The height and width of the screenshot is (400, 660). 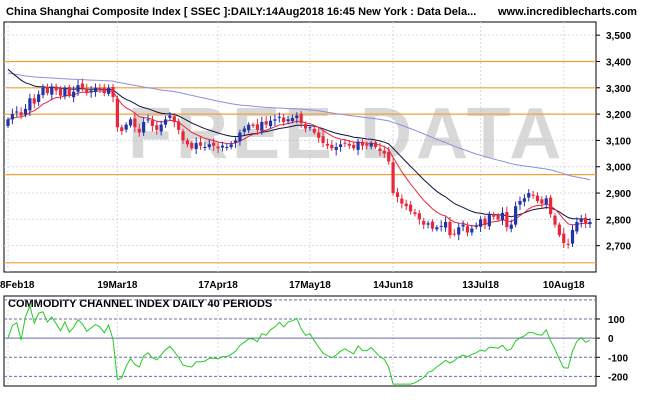 I want to click on site-credit: www.incrediblecharts.com, so click(x=567, y=12).